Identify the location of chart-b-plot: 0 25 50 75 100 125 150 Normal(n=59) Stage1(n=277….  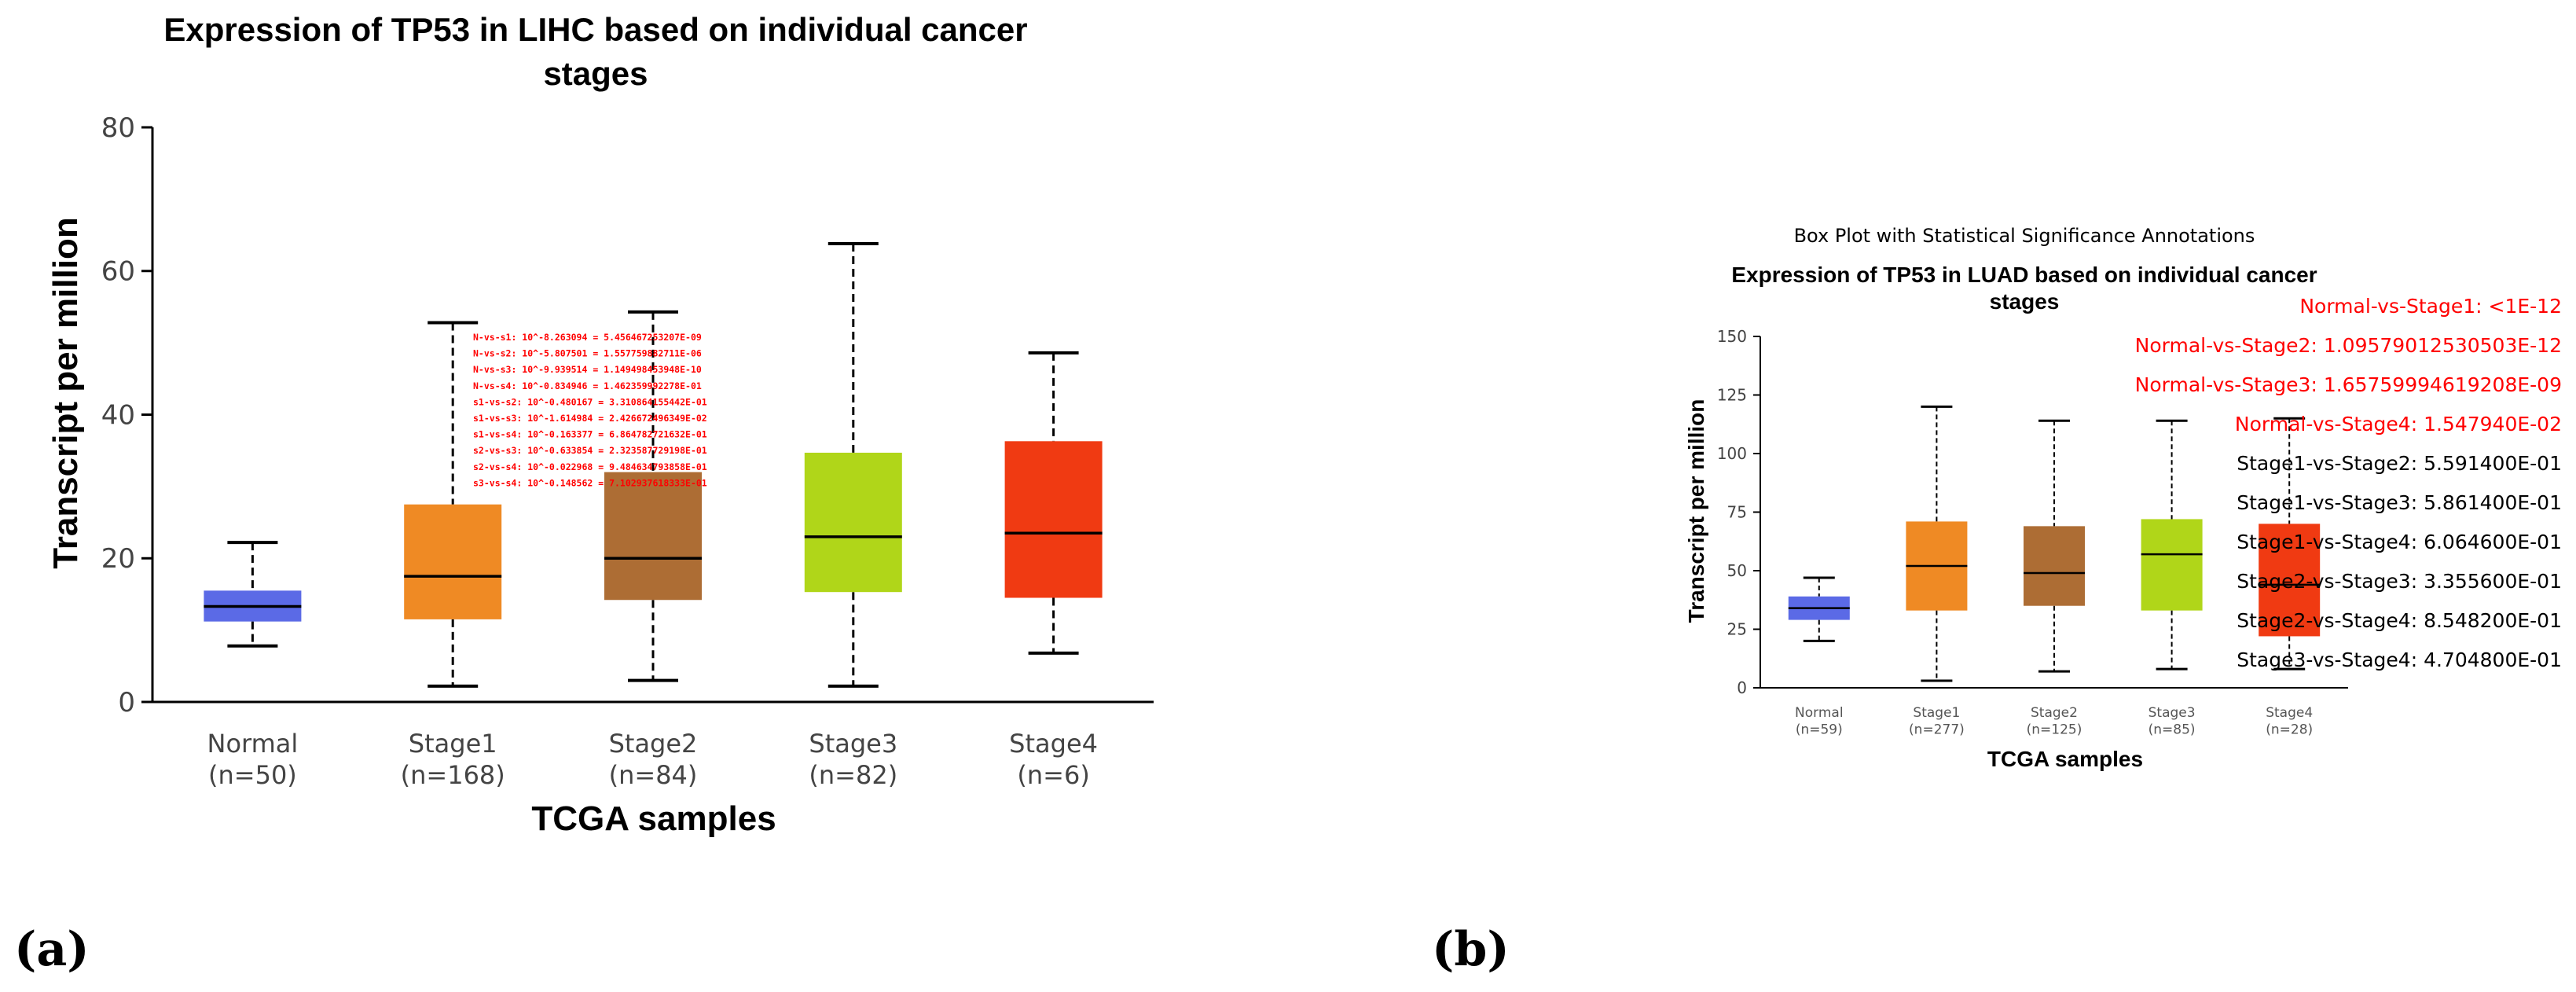
(2139, 516).